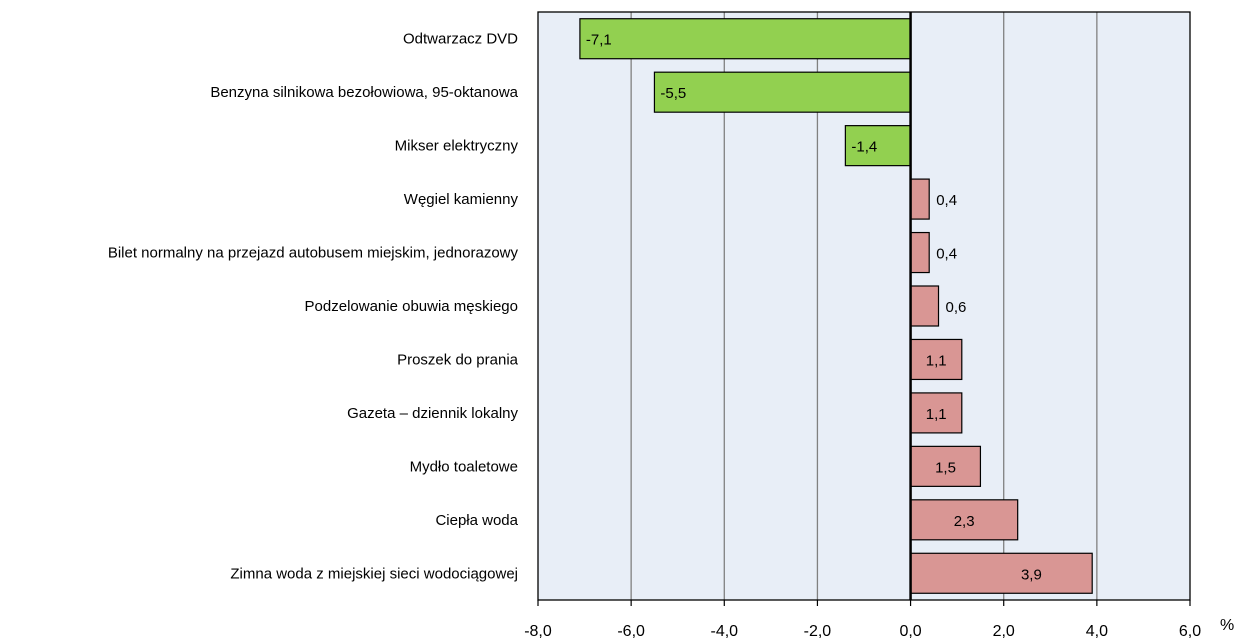 The image size is (1237, 644). Describe the element at coordinates (599, 40) in the screenshot. I see `data-label: -7,1` at that location.